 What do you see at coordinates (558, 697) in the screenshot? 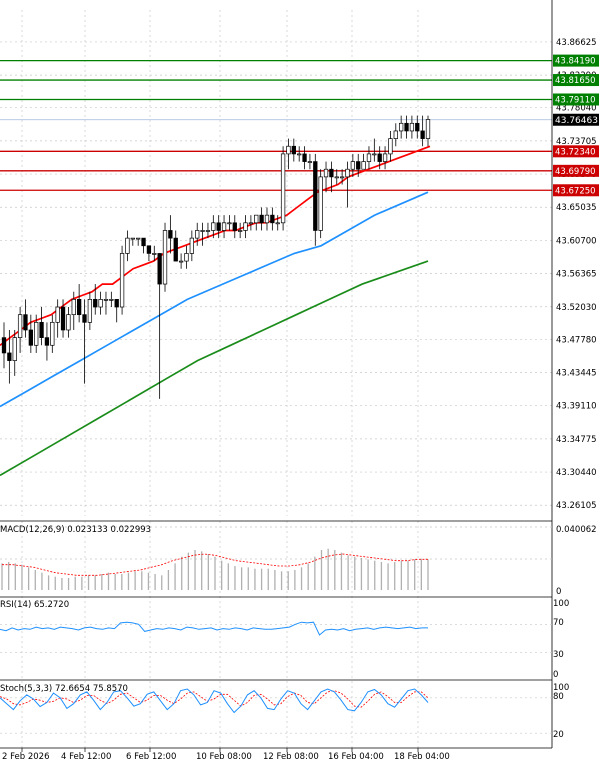
I see `stoch-axis-80: 80` at bounding box center [558, 697].